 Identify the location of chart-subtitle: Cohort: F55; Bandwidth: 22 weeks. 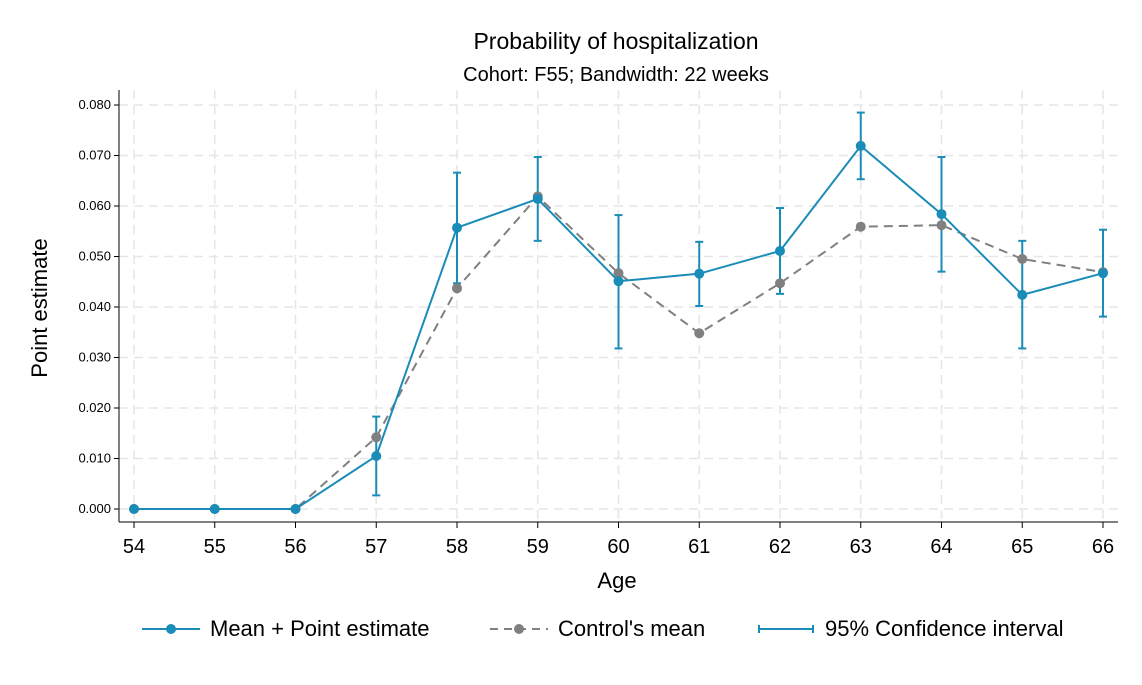
(616, 75).